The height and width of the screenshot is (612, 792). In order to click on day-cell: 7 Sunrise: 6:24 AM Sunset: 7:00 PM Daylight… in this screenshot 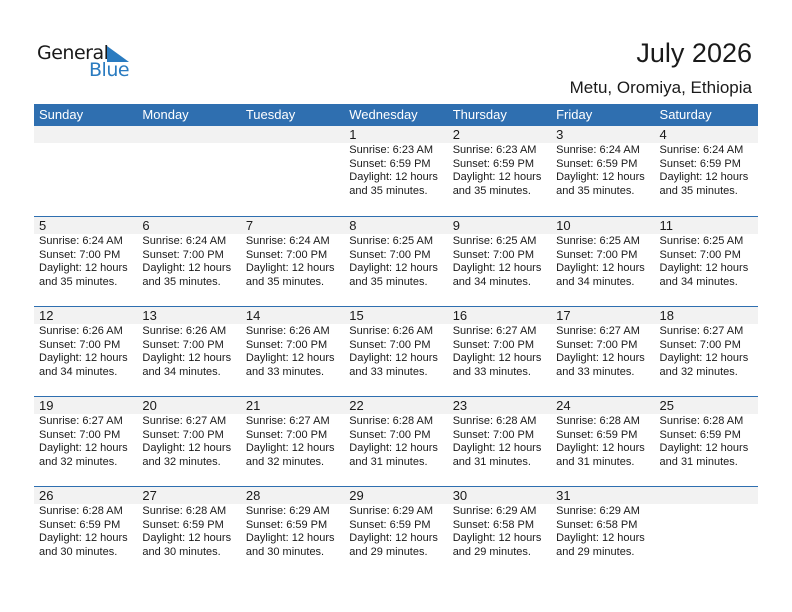, I will do `click(292, 253)`.